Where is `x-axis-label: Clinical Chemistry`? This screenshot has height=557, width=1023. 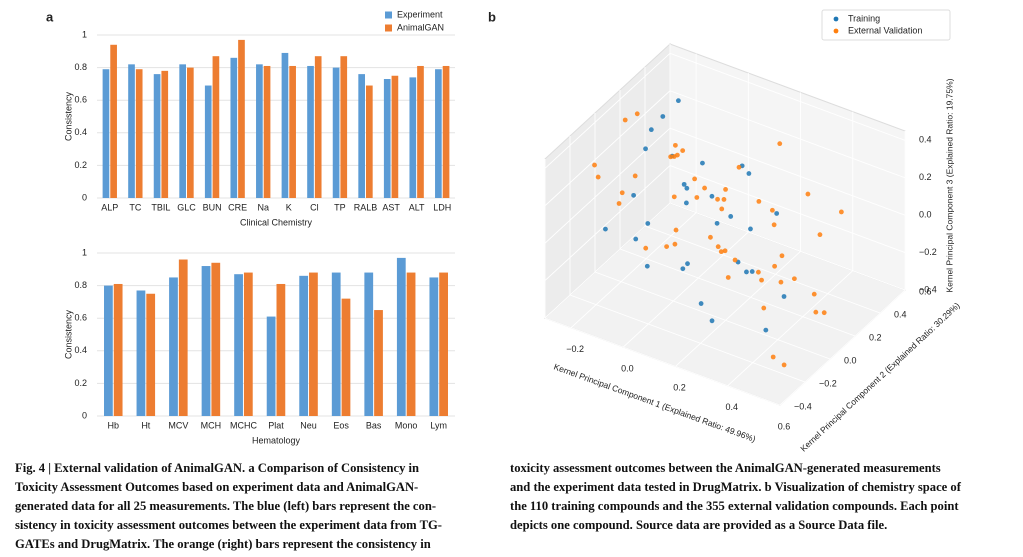 x-axis-label: Clinical Chemistry is located at coordinates (276, 222).